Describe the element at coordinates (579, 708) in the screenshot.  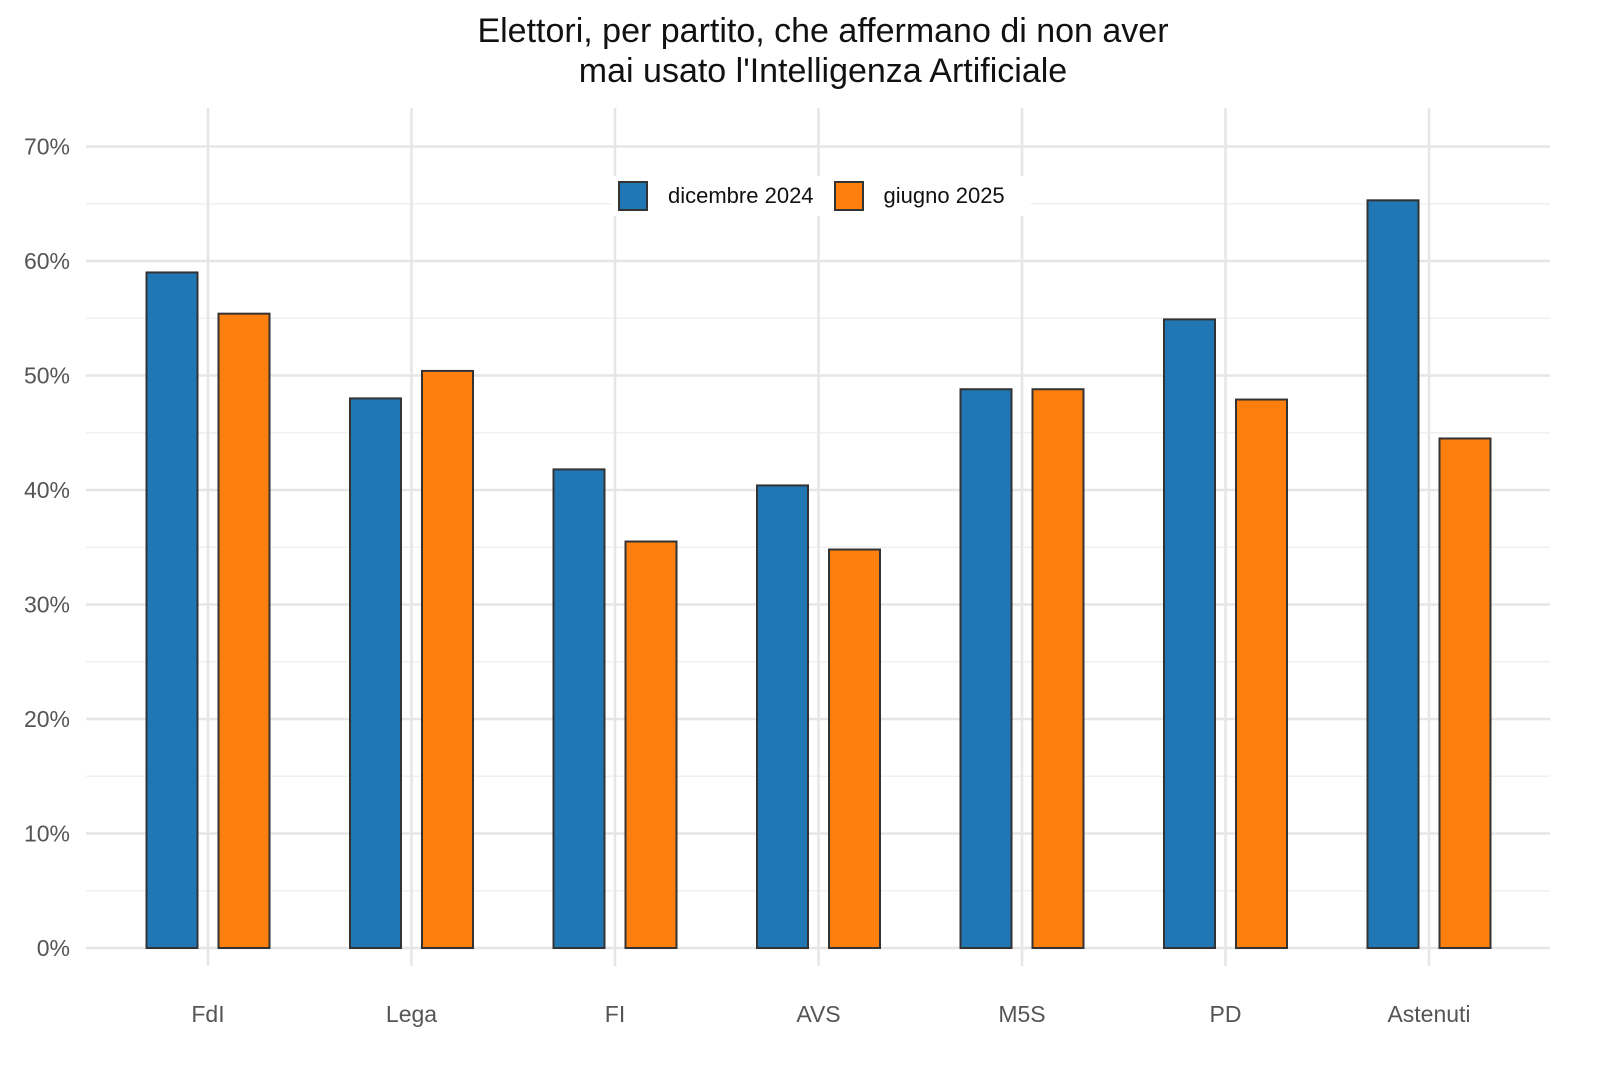
I see `bar-dicembre-2024-fi` at that location.